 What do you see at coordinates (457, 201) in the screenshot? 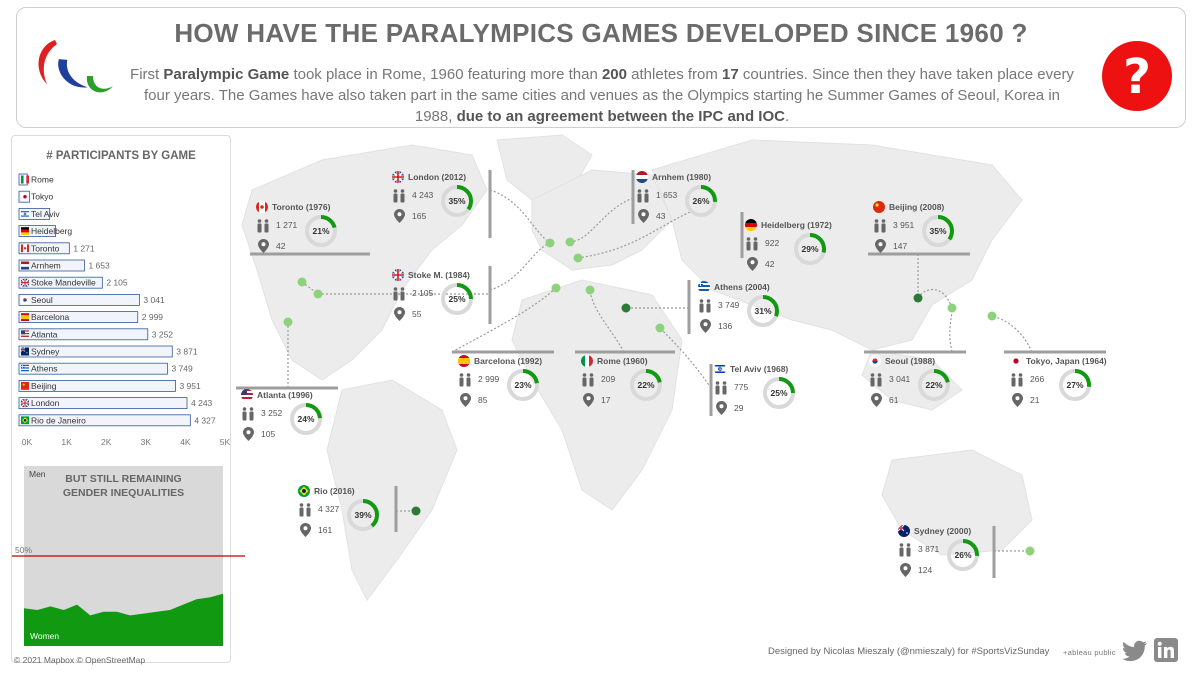
I see `women-share-label: 35%` at bounding box center [457, 201].